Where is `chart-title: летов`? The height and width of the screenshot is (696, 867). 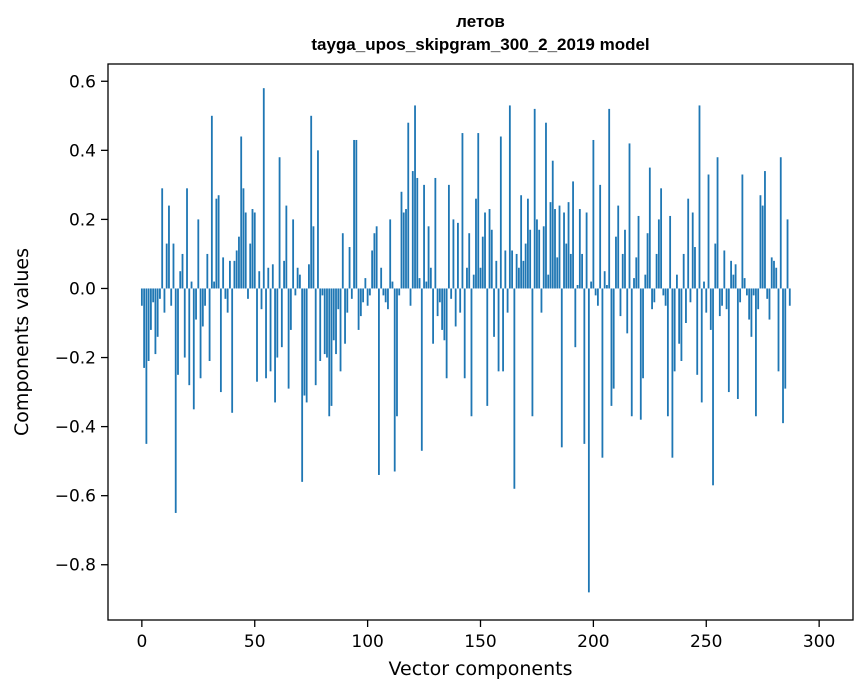 chart-title: летов is located at coordinates (480, 21).